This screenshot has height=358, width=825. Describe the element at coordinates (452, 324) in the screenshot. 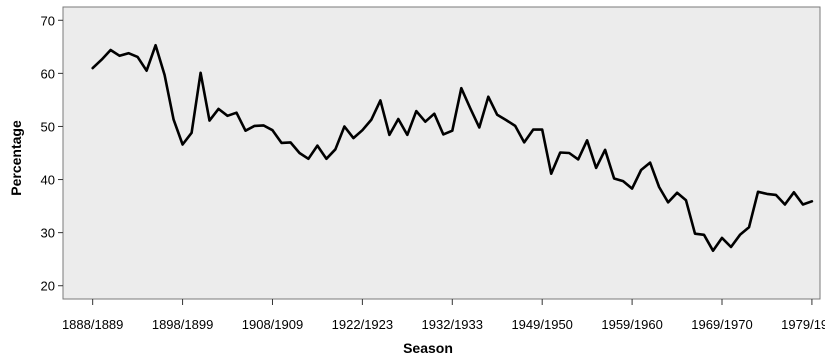

I see `x-tick-label: 1932/1933` at that location.